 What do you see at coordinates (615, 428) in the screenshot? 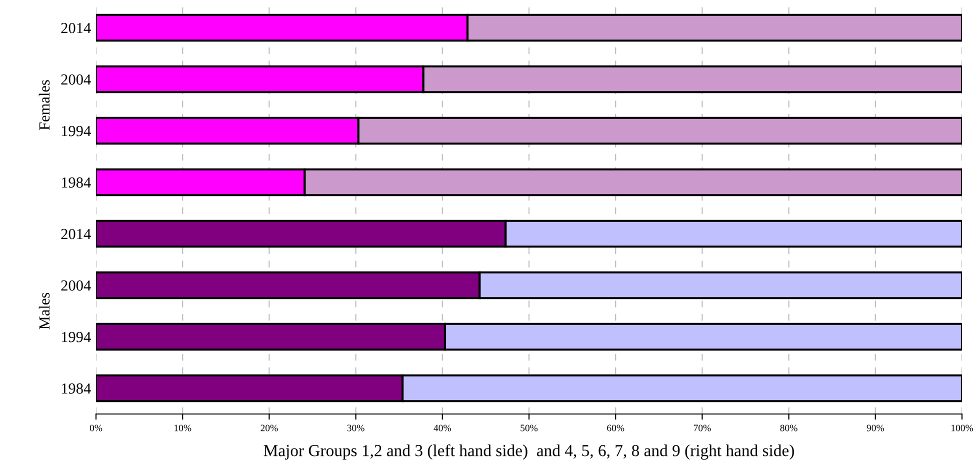
I see `x-tick-label: 60%` at bounding box center [615, 428].